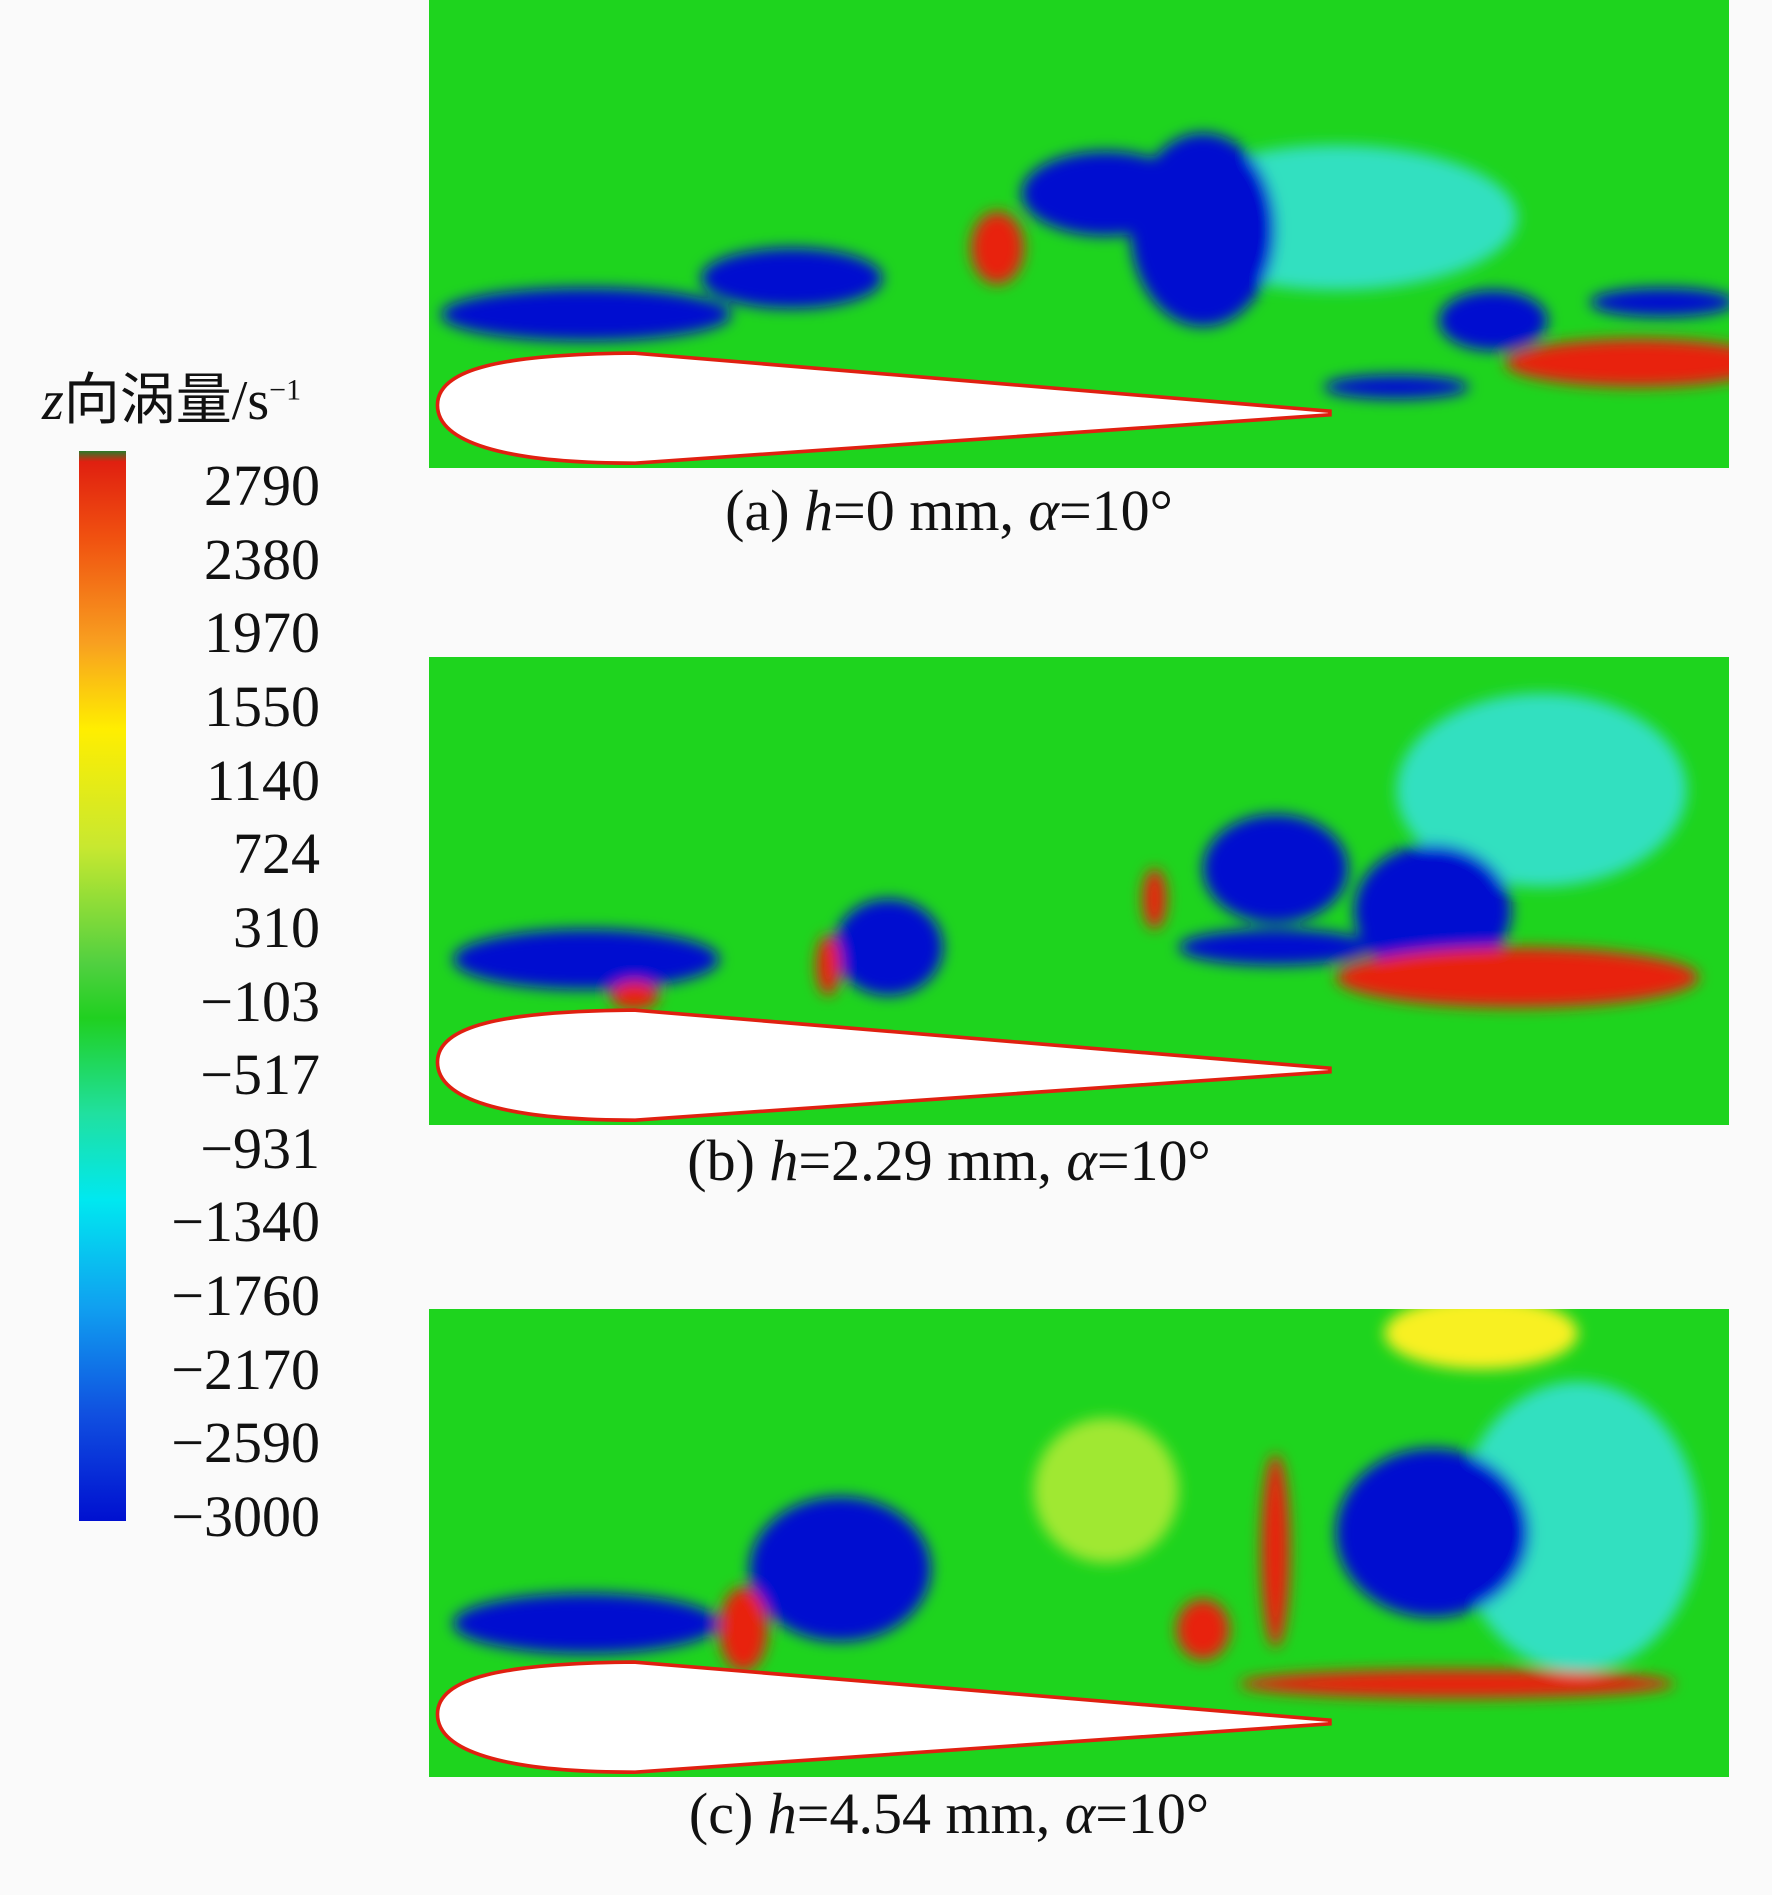 The width and height of the screenshot is (1772, 1895). What do you see at coordinates (245, 1296) in the screenshot?
I see `colorbar-tick-label: −1760` at bounding box center [245, 1296].